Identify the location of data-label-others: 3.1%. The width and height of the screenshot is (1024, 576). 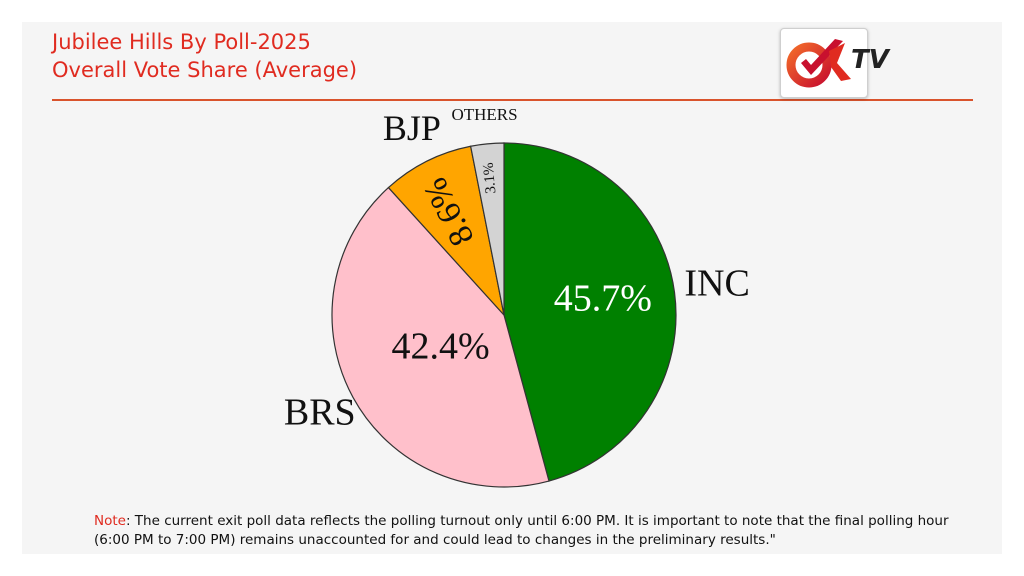
(490, 178).